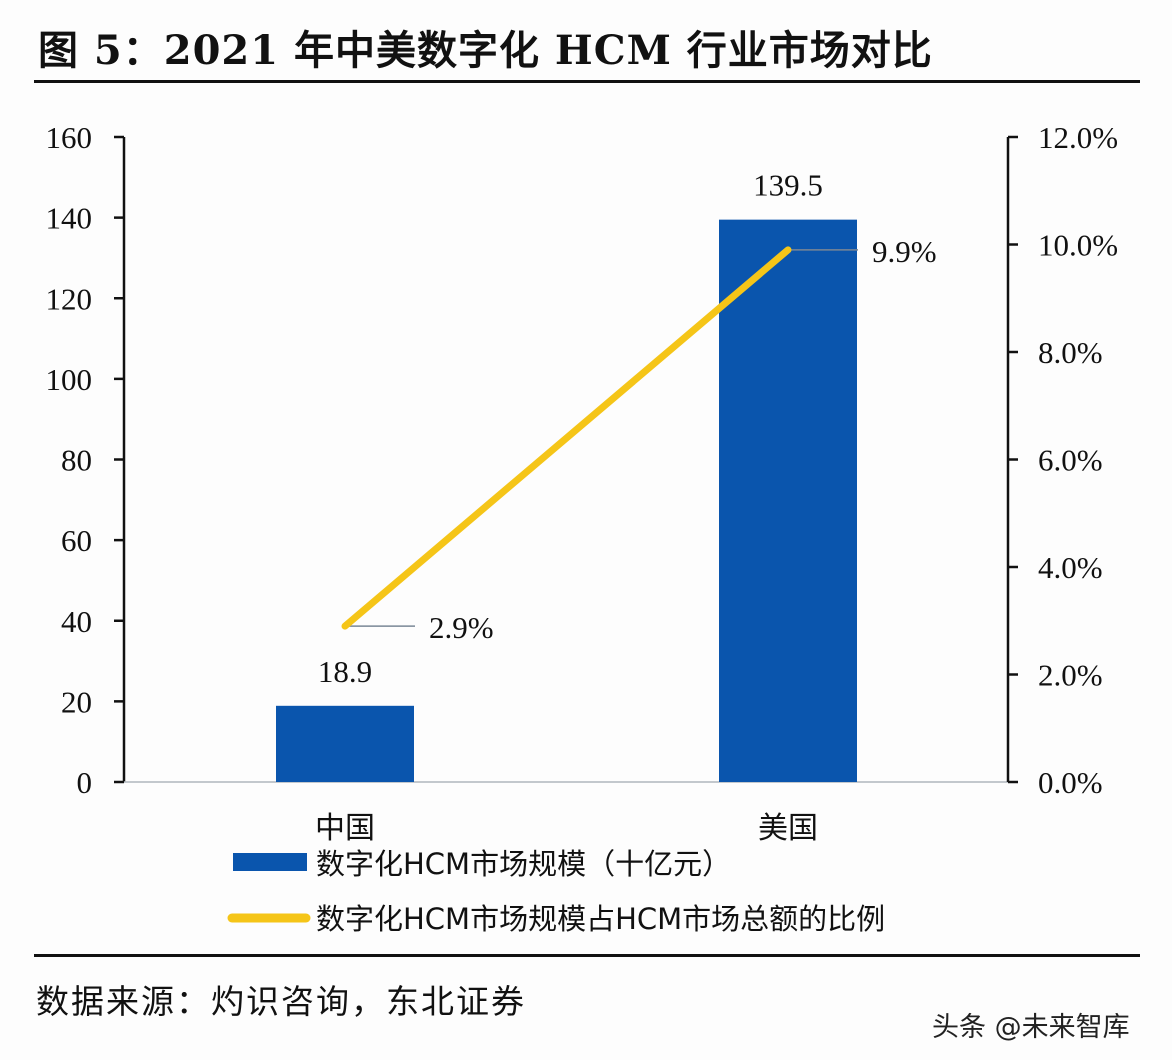 The height and width of the screenshot is (1060, 1172). I want to click on title-divider, so click(587, 81).